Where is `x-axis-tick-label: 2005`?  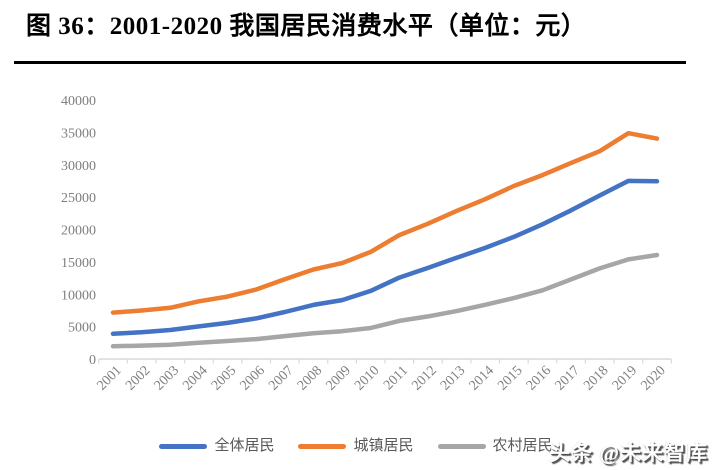
x-axis-tick-label: 2005 is located at coordinates (224, 378).